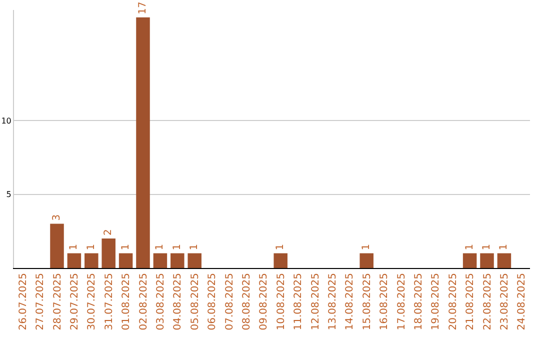 The width and height of the screenshot is (540, 340). I want to click on x-tick-label: 29.07.2025, so click(74, 301).